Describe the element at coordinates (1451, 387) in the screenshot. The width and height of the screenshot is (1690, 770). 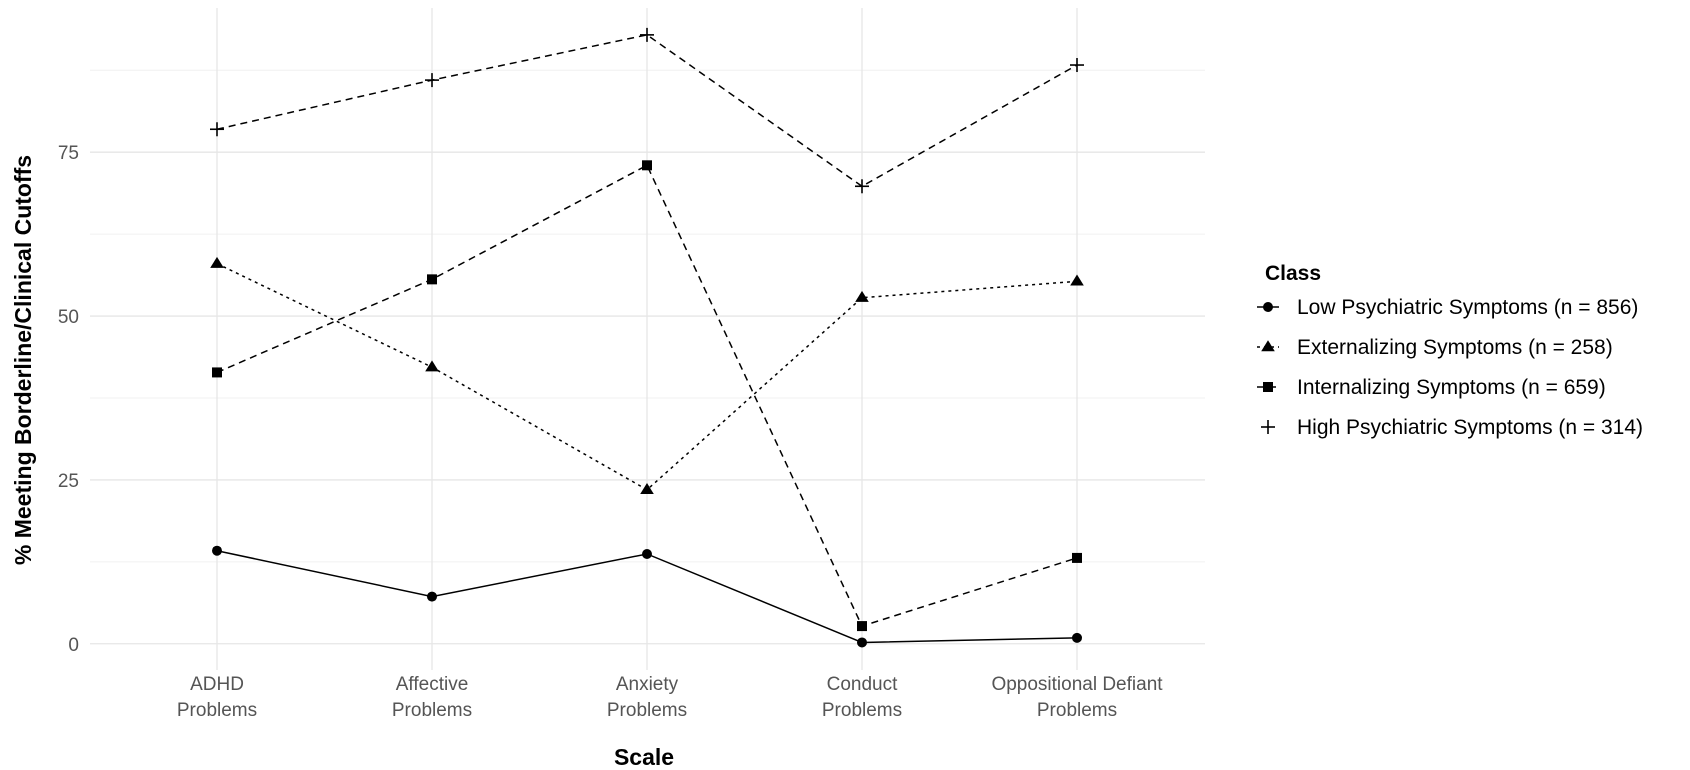
I see `legend-label: Internalizing Symptoms (n = 659)` at that location.